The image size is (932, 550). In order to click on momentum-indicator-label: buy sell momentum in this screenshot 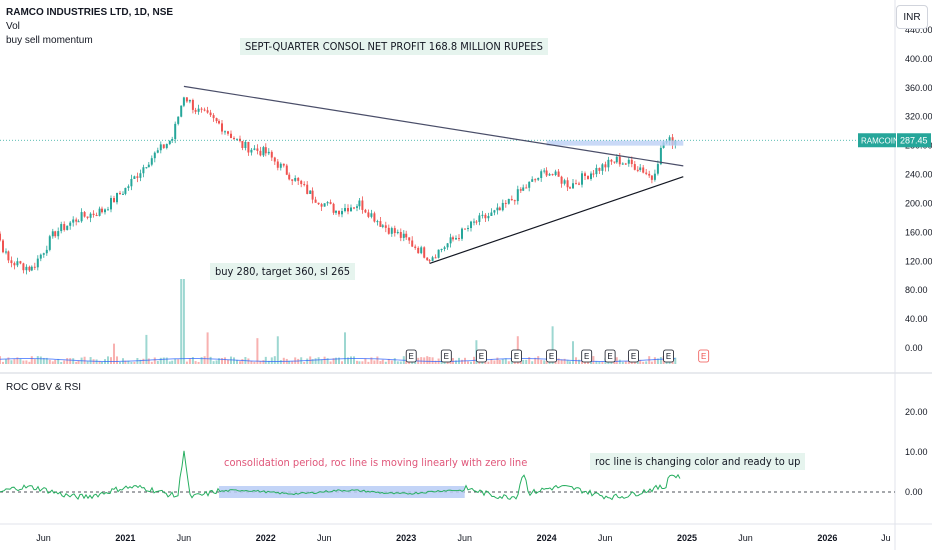, I will do `click(49, 40)`.